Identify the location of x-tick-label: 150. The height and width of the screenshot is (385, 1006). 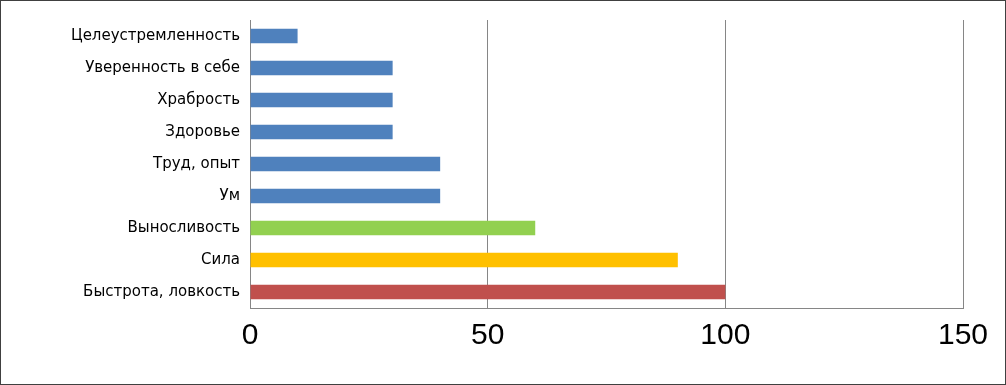
(963, 334).